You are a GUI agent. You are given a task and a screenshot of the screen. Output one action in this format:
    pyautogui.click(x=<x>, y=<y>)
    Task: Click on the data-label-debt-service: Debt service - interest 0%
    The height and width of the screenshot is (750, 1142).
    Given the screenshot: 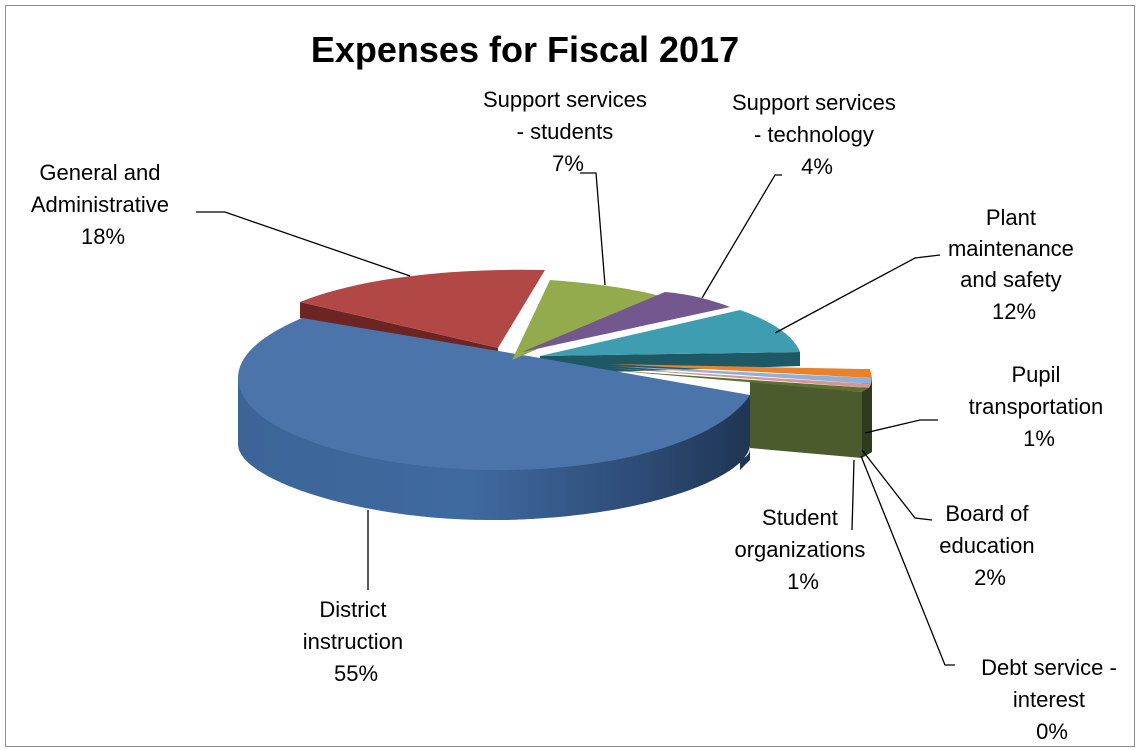 What is the action you would take?
    pyautogui.click(x=1052, y=699)
    